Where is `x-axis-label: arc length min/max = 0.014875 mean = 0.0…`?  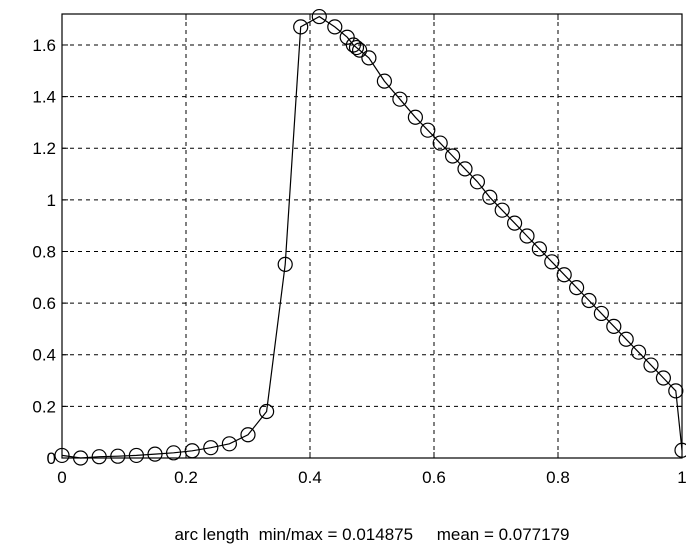
x-axis-label: arc length min/max = 0.014875 mean = 0.0… is located at coordinates (371, 534).